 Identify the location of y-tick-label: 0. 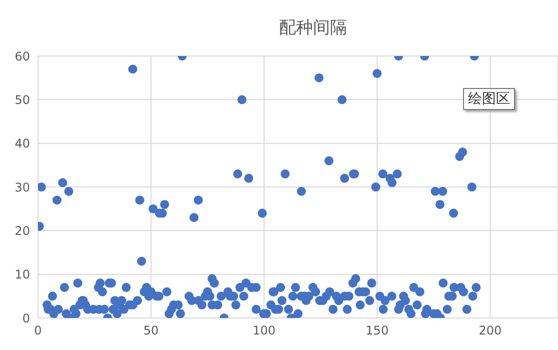
(26, 318).